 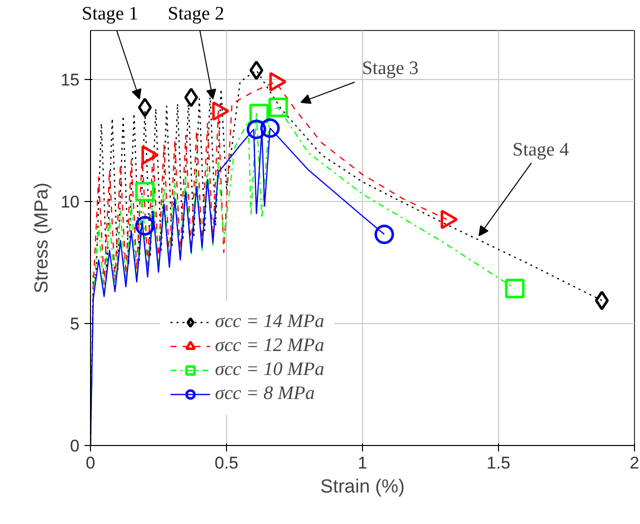 I want to click on legend-label: σcc = 8 MPa, so click(x=265, y=394).